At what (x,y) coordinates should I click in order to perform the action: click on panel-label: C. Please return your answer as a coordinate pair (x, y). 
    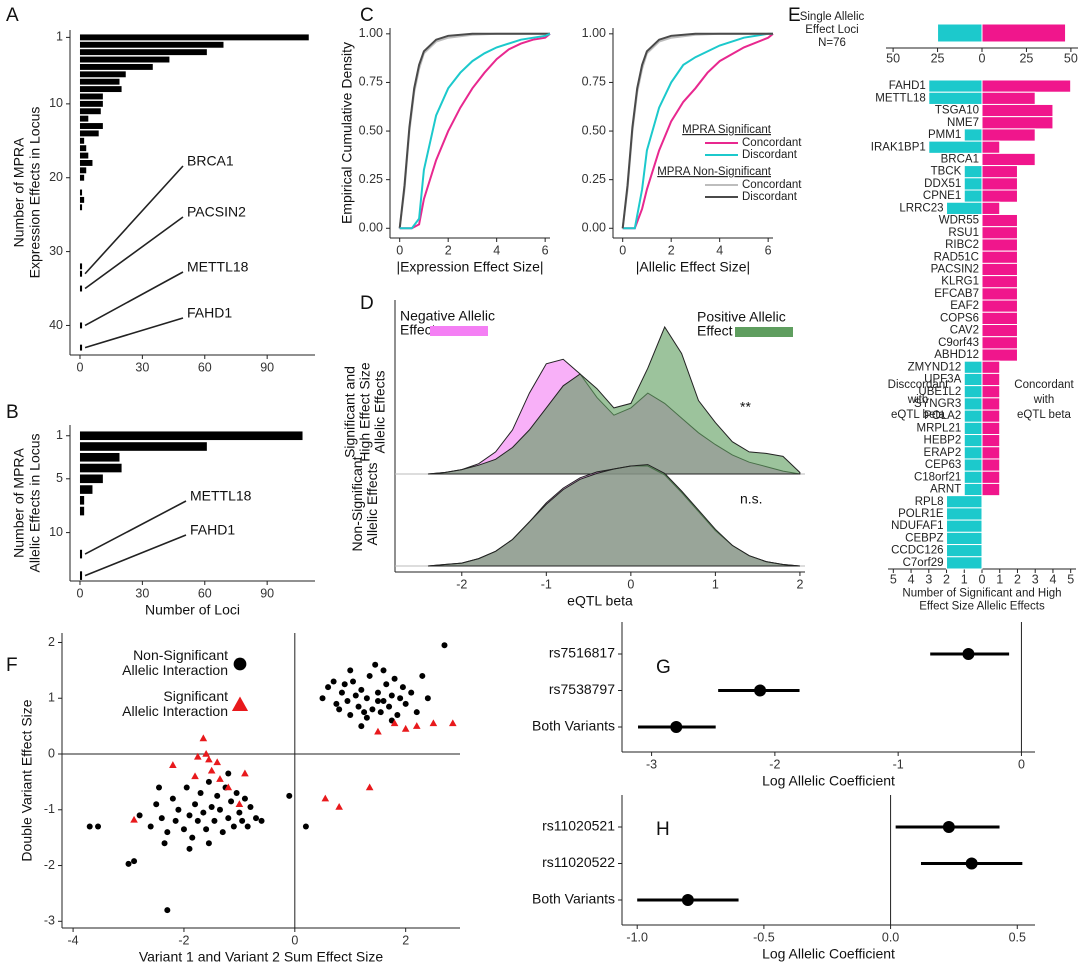
    Looking at the image, I should click on (367, 15).